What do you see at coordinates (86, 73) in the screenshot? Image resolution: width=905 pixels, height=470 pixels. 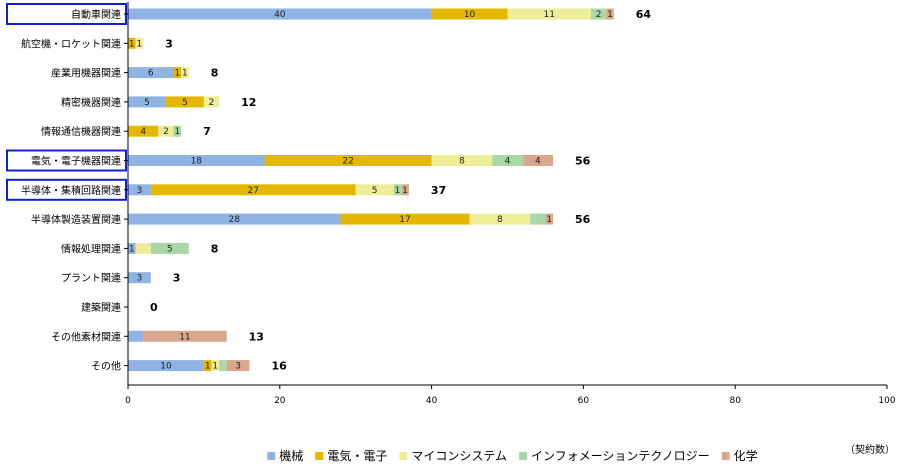 I see `category-label: 産業用機器関連` at bounding box center [86, 73].